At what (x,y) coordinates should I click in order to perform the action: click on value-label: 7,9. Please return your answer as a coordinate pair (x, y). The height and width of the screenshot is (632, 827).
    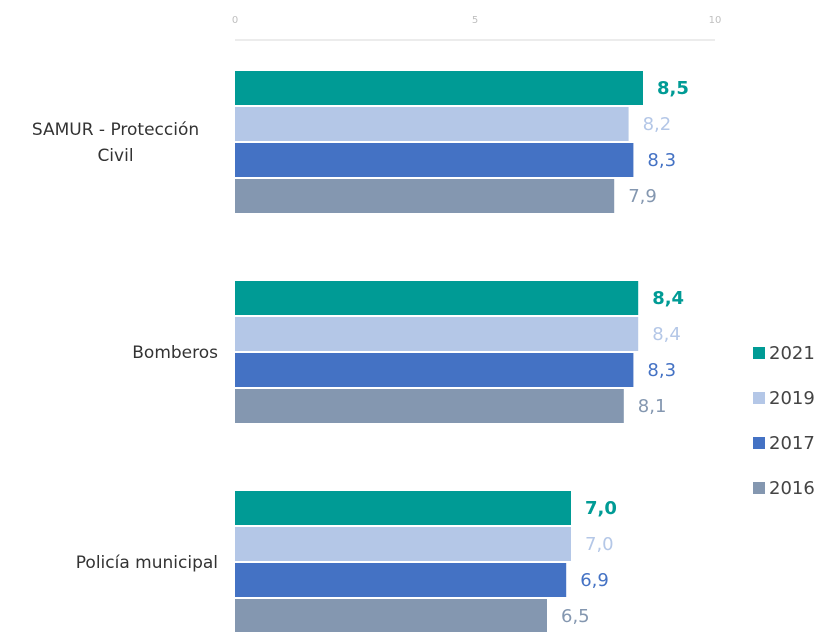
    Looking at the image, I should click on (642, 196).